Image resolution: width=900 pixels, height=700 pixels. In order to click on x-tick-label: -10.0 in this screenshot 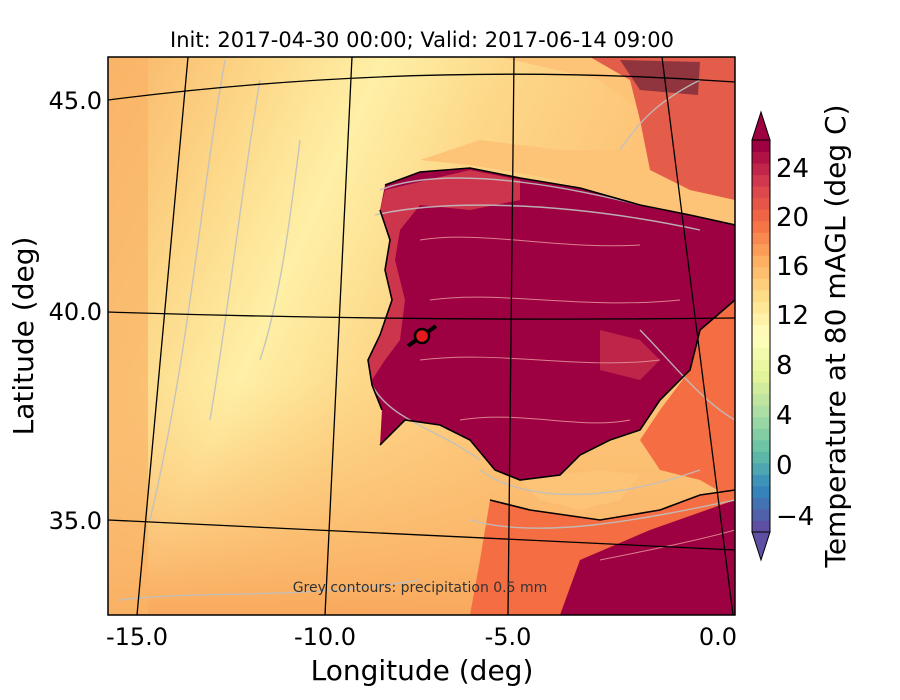, I will do `click(325, 637)`.